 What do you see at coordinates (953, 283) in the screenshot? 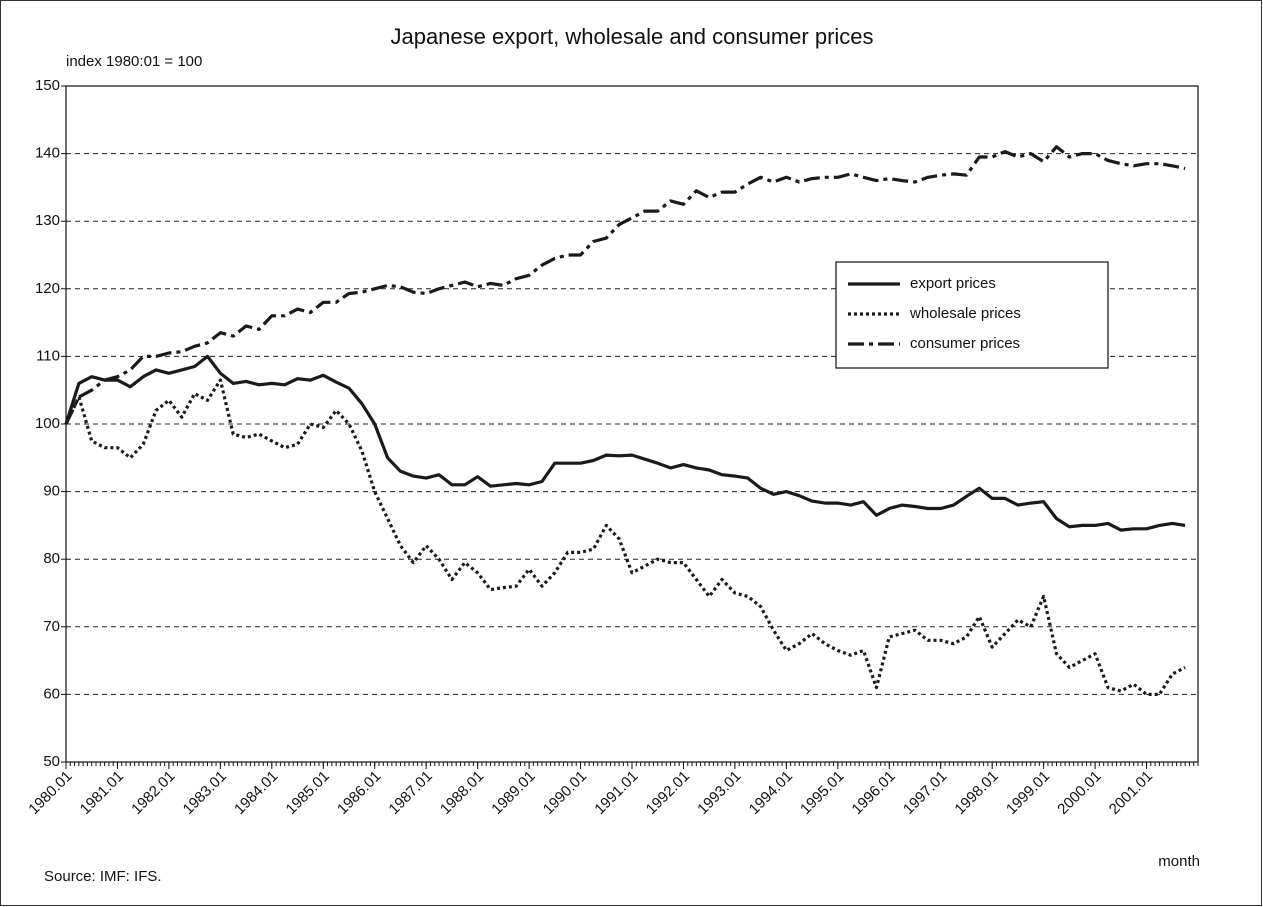
I see `legend-label: export prices` at bounding box center [953, 283].